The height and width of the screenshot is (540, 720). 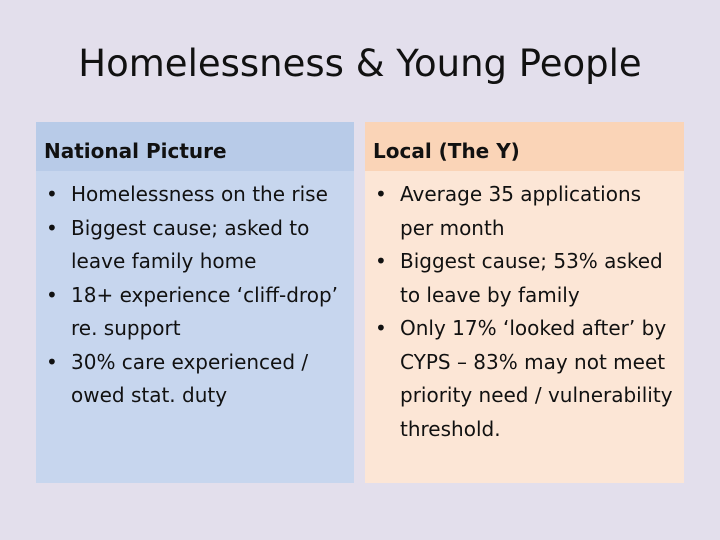 What do you see at coordinates (199, 312) in the screenshot?
I see `list-item: • 18+ experience ‘cliff-drop’ re. support` at bounding box center [199, 312].